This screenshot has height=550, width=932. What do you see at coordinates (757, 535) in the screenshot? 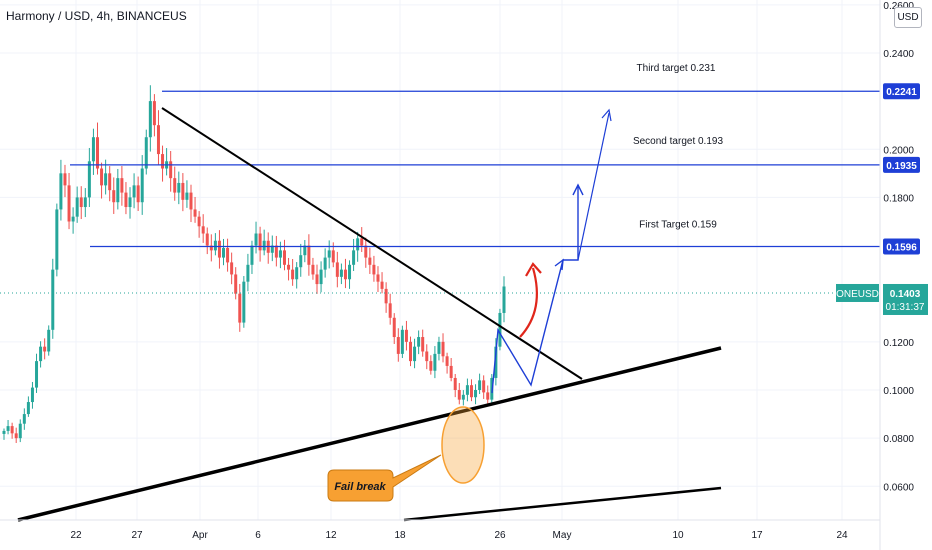
I see `time-tick-label: 17` at bounding box center [757, 535].